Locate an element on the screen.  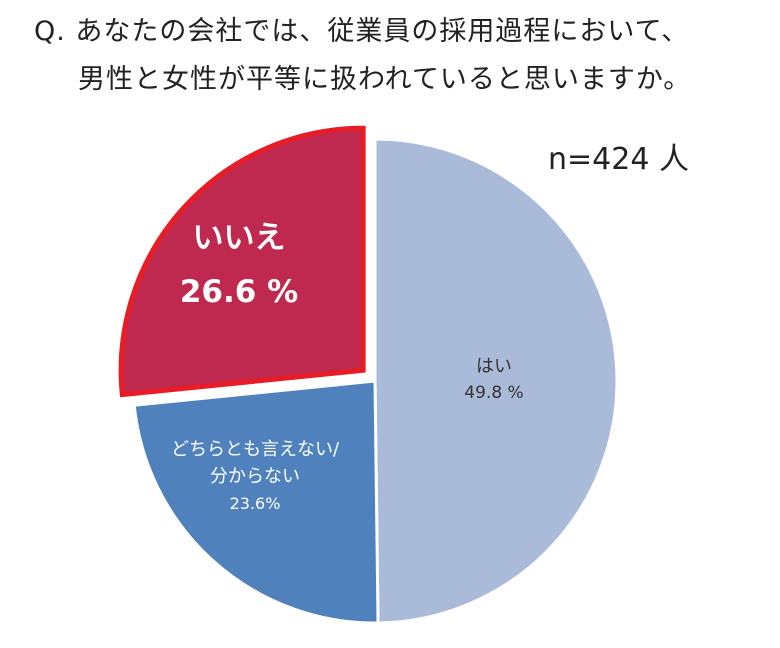
pie-label-neutral-line-2: 分からない is located at coordinates (255, 476).